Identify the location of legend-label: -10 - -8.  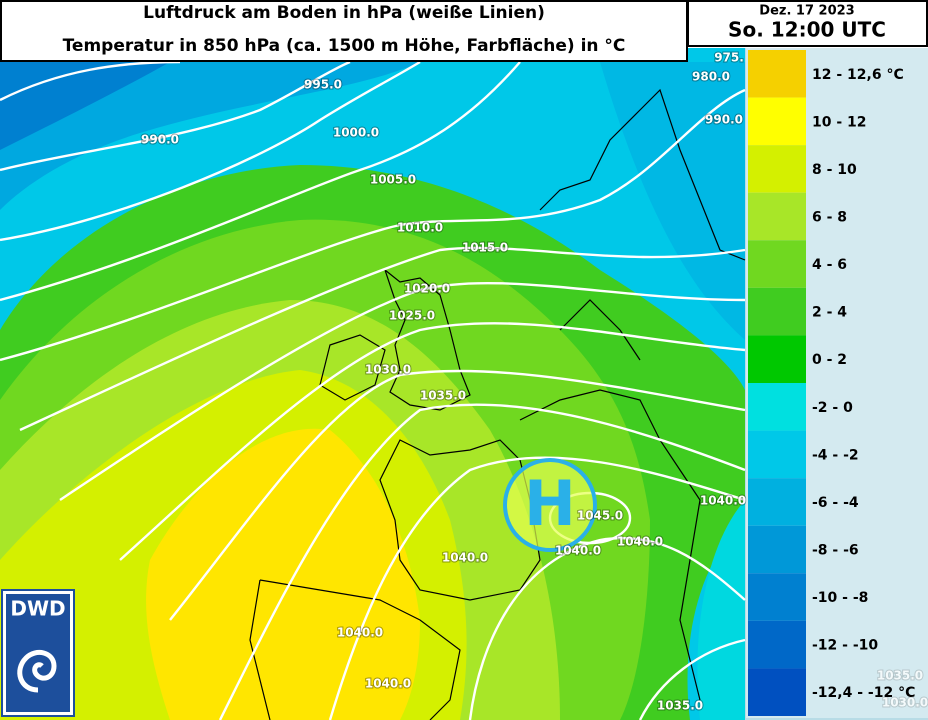
(840, 598).